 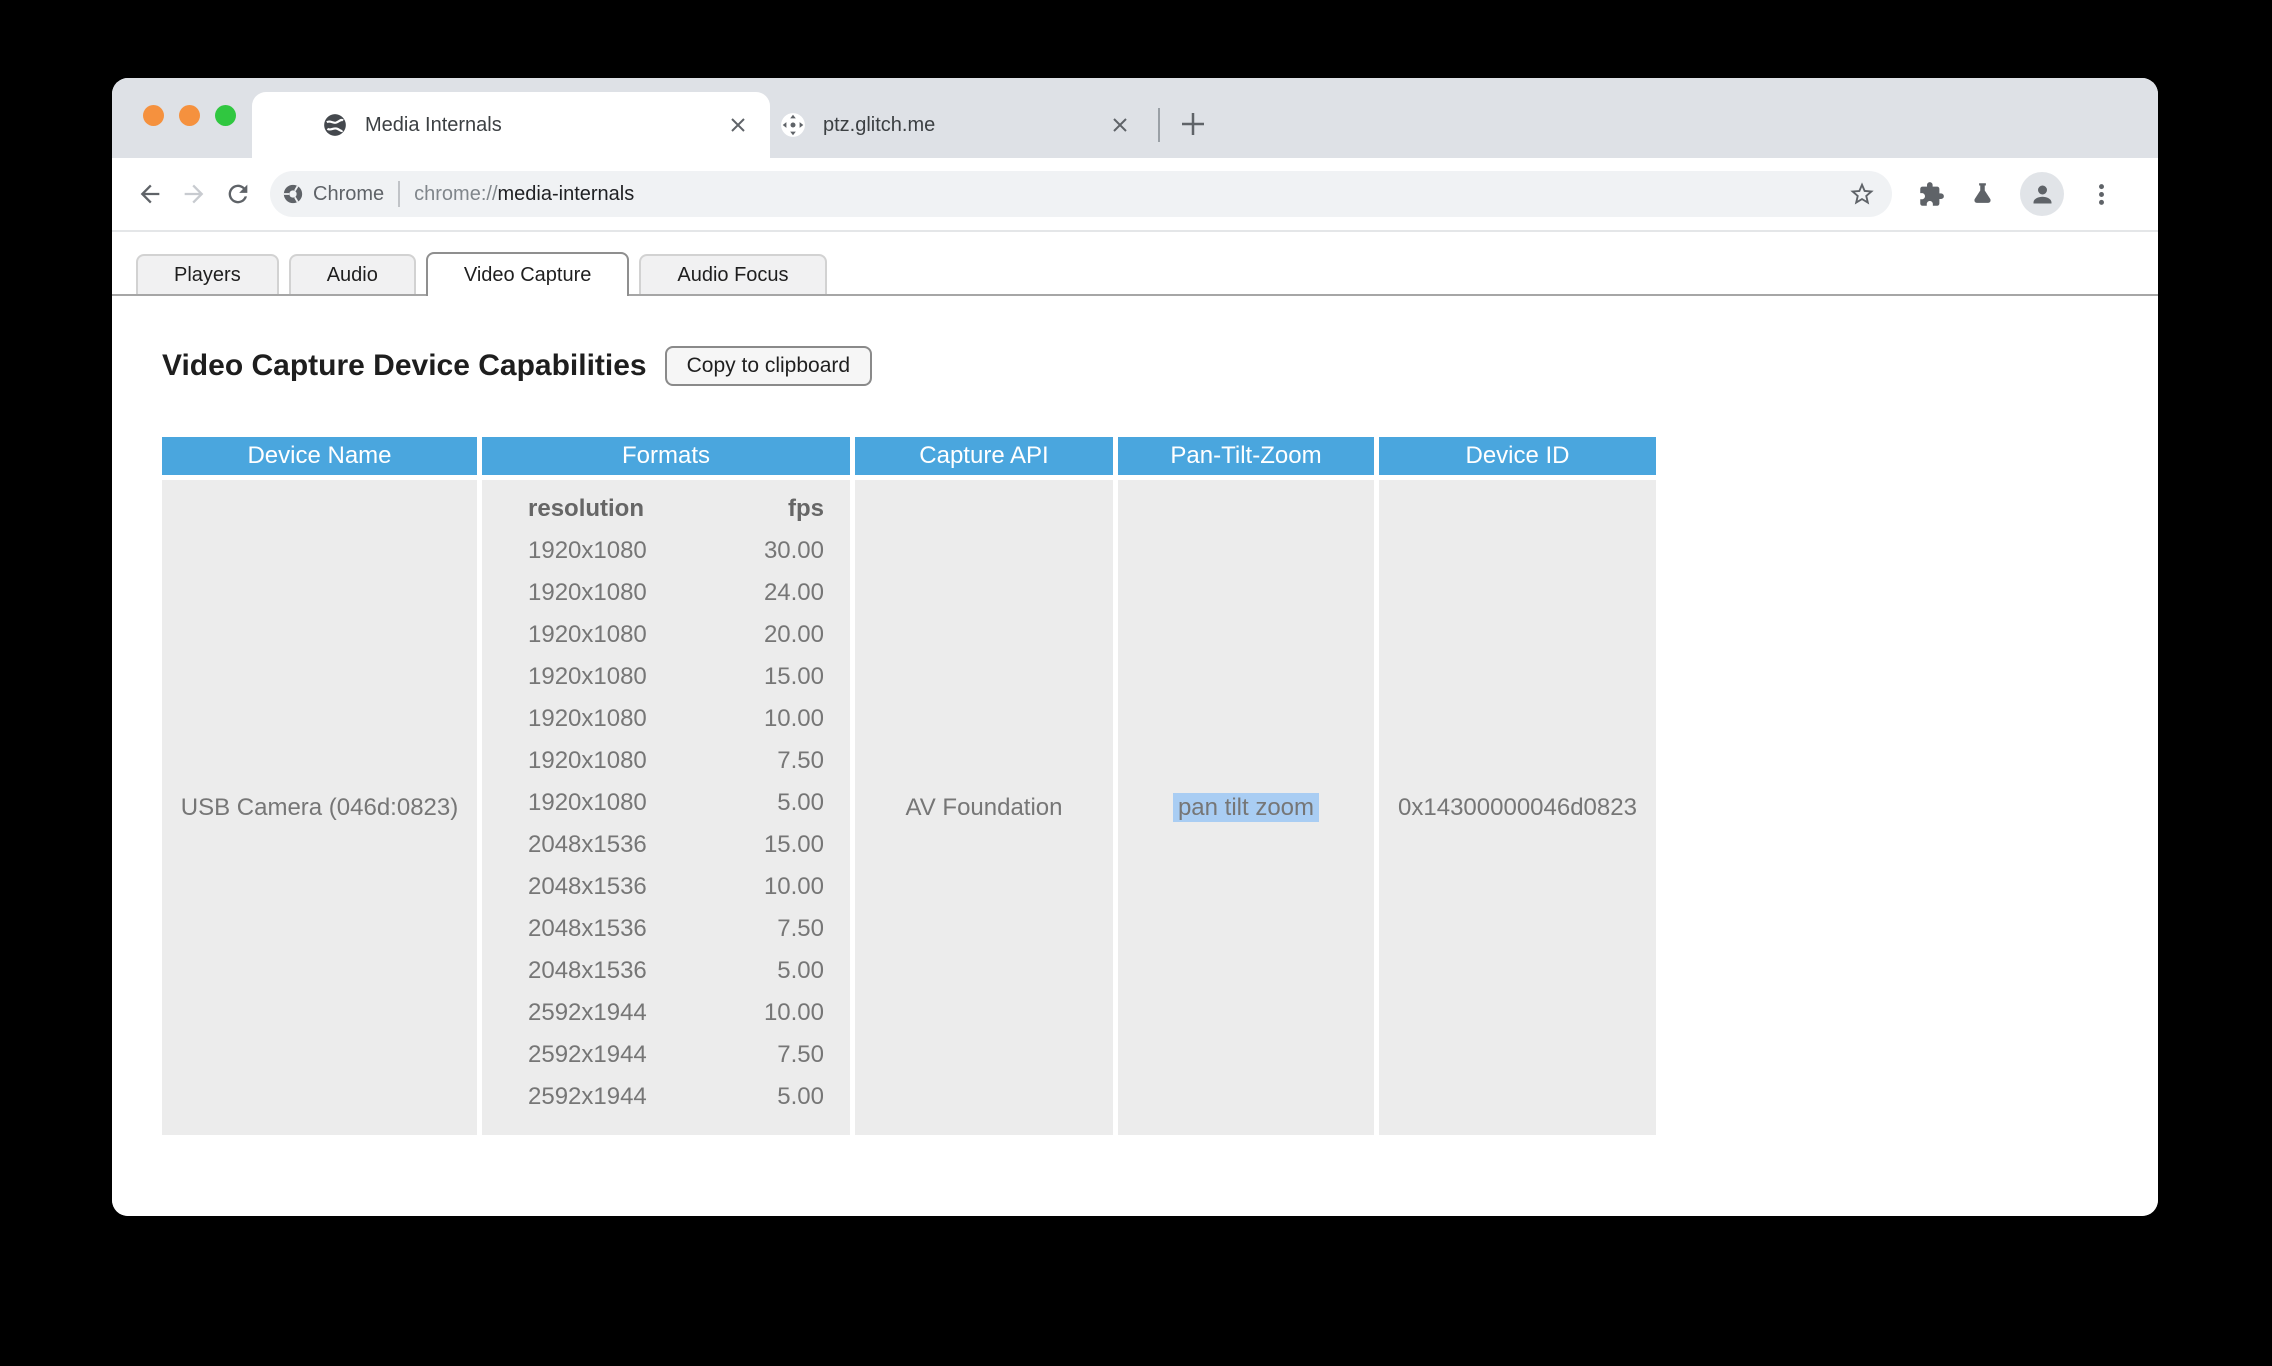 I want to click on resolution-column-label: resolution, so click(x=586, y=508).